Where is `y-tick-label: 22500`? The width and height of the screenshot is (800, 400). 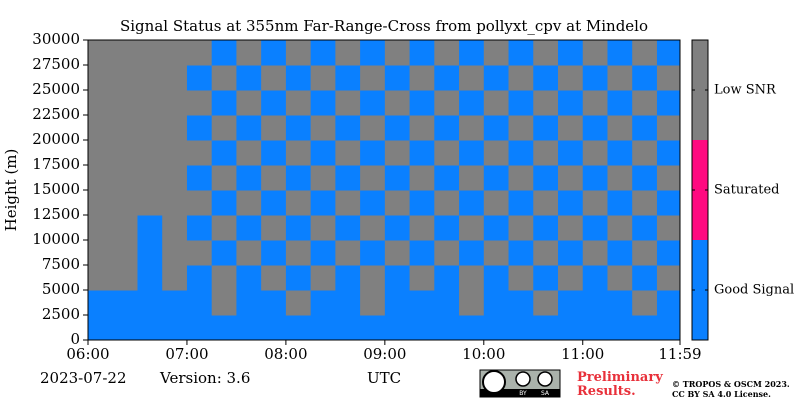
y-tick-label: 22500 is located at coordinates (56, 114).